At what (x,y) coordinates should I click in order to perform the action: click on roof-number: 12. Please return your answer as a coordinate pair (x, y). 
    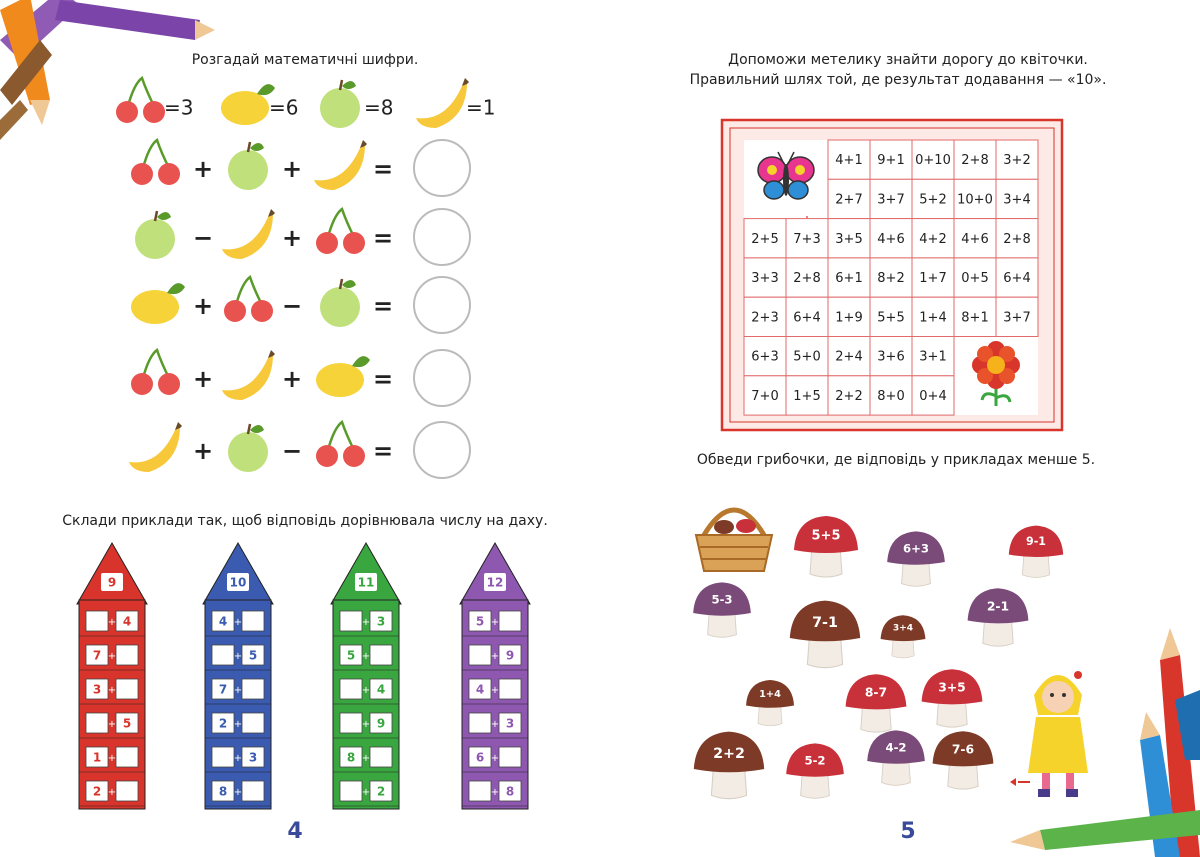
    Looking at the image, I should click on (495, 583).